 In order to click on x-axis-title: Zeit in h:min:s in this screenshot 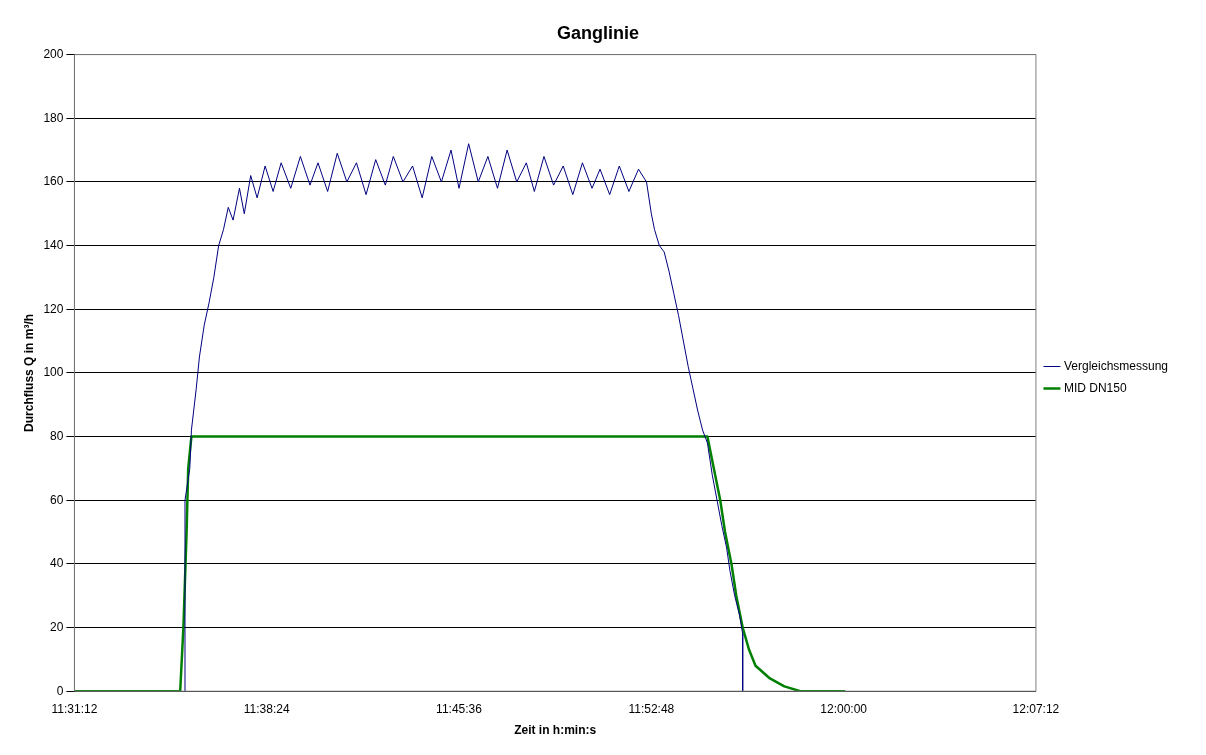, I will do `click(555, 730)`.